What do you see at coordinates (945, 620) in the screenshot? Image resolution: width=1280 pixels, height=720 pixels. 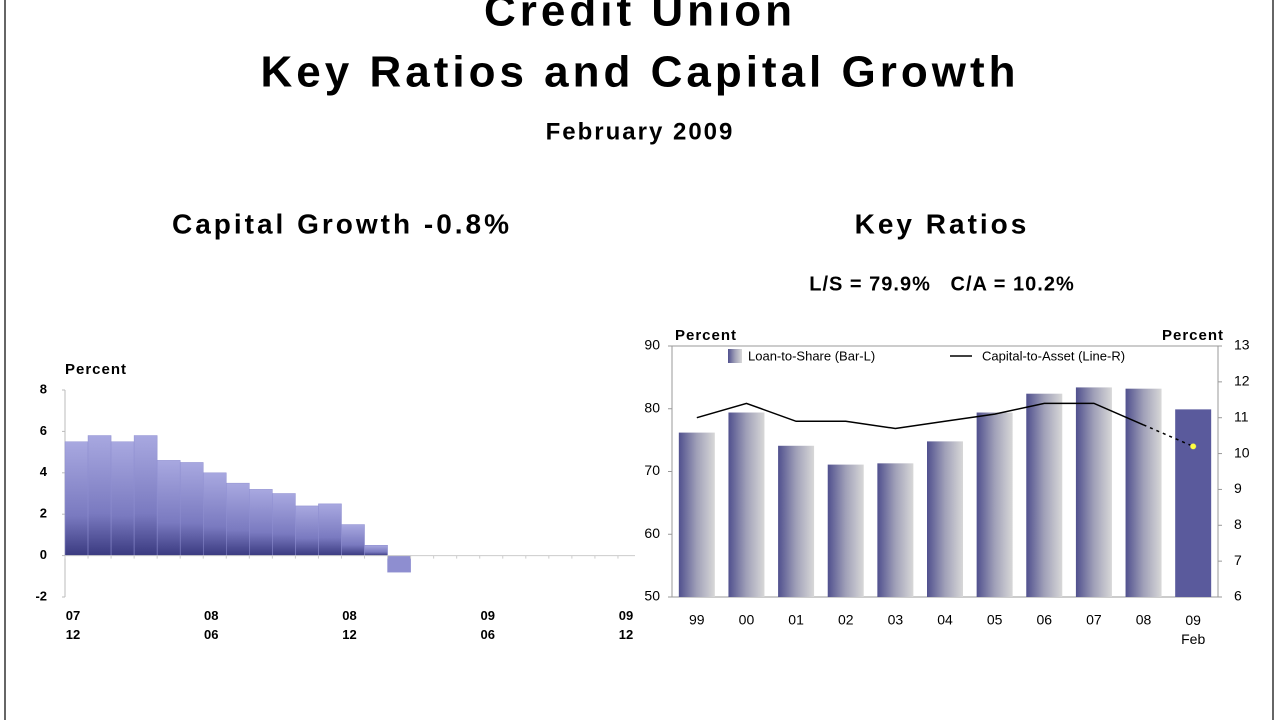 I see `x-tick-label: 04` at bounding box center [945, 620].